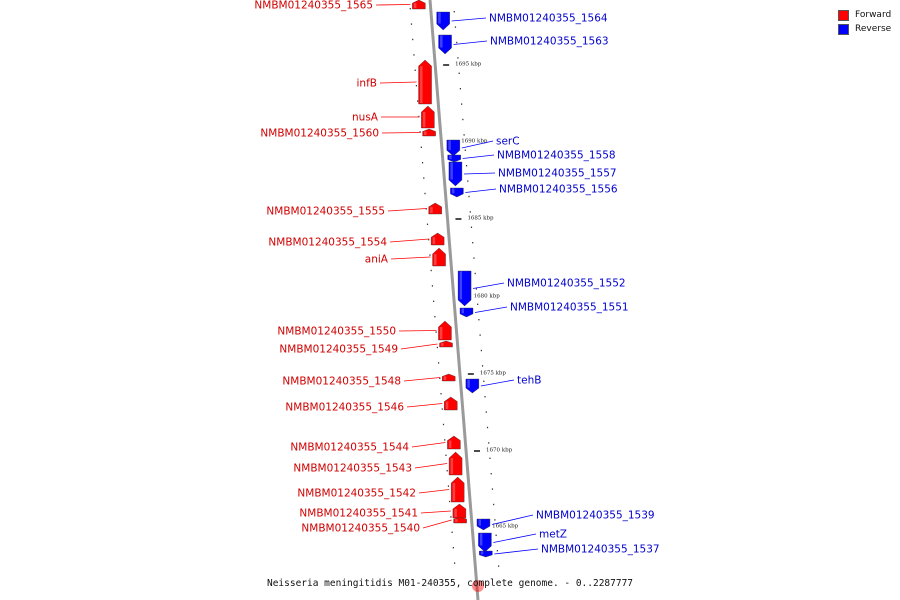  I want to click on gene-feature: NMBM01240355_1549, so click(366, 348).